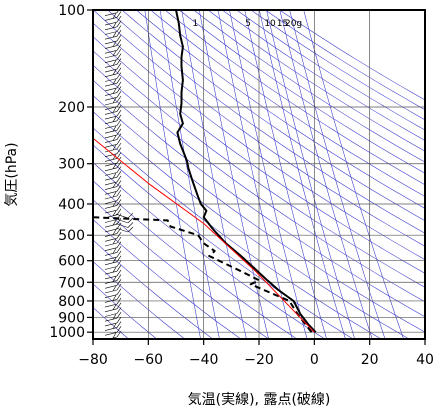  I want to click on y-tick-label: 100, so click(71, 11).